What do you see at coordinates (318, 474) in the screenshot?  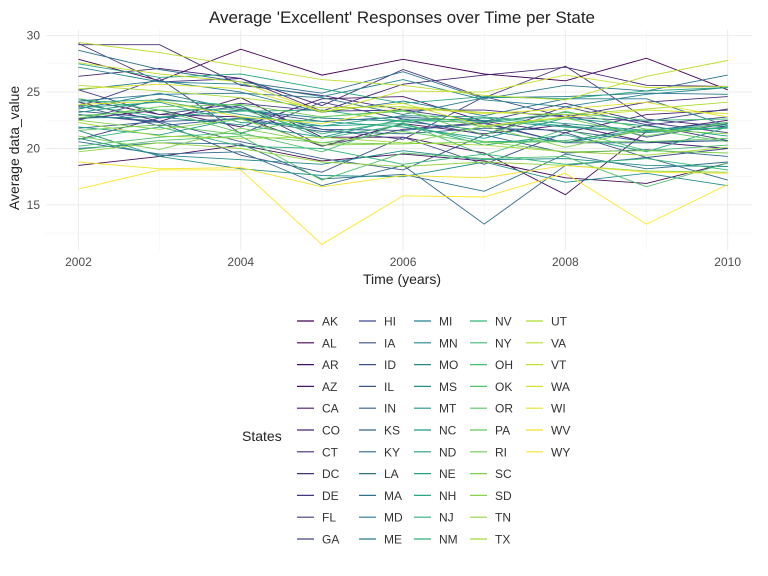 I see `legend-item-dc: DC` at bounding box center [318, 474].